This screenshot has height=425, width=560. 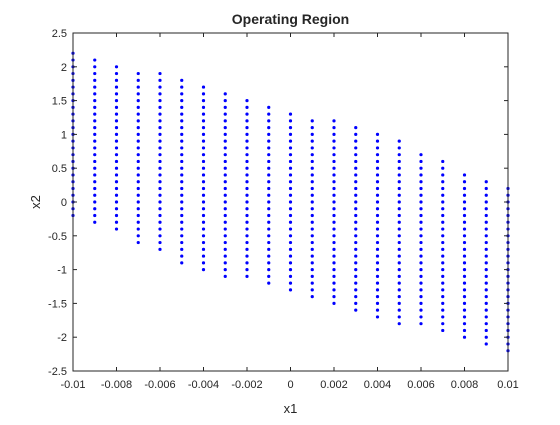 I want to click on y-tick-label: 1.5, so click(x=59, y=102).